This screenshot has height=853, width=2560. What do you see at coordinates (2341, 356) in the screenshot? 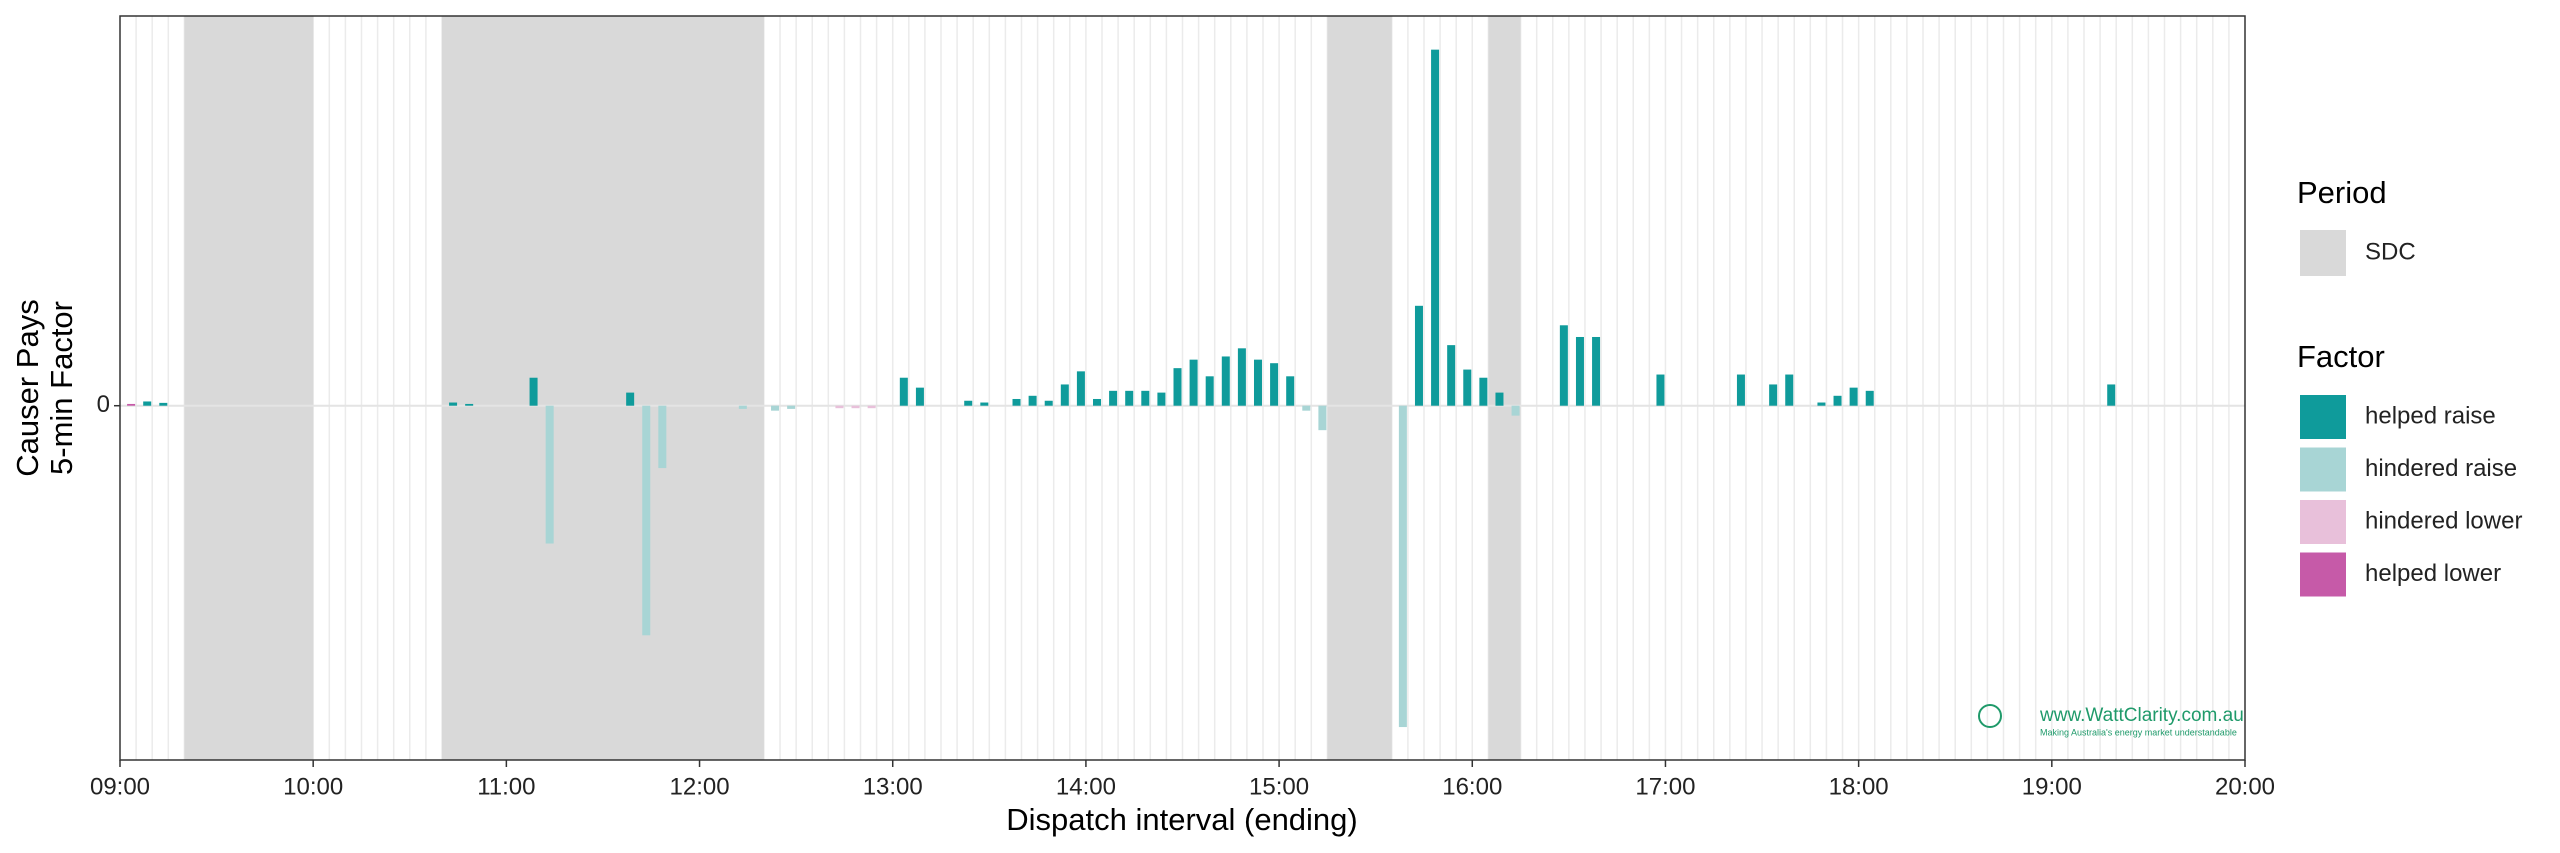
I see `legend-title: Factor` at bounding box center [2341, 356].